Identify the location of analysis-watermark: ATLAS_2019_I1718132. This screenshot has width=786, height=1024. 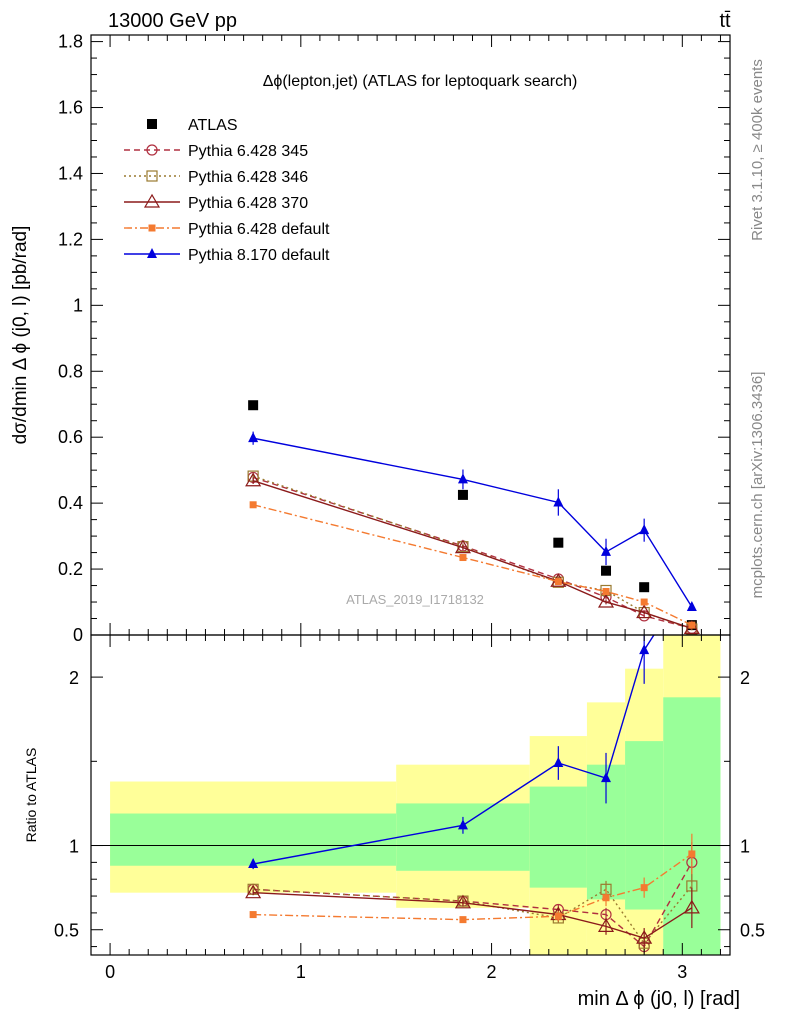
(415, 599).